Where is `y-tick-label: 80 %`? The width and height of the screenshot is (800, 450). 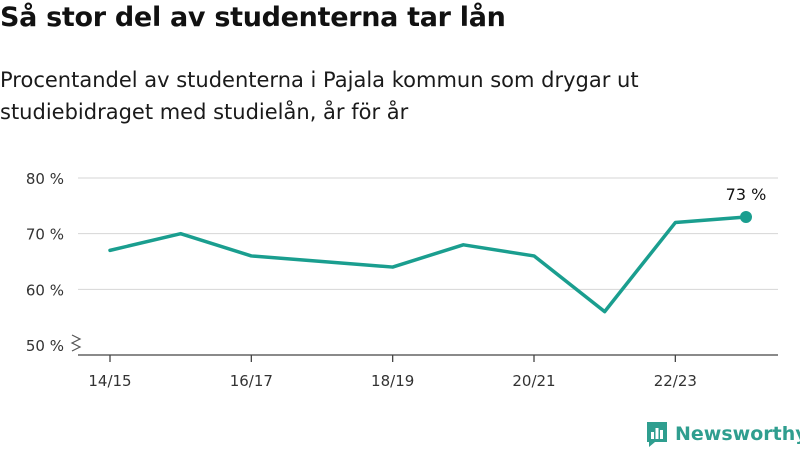 y-tick-label: 80 % is located at coordinates (45, 179).